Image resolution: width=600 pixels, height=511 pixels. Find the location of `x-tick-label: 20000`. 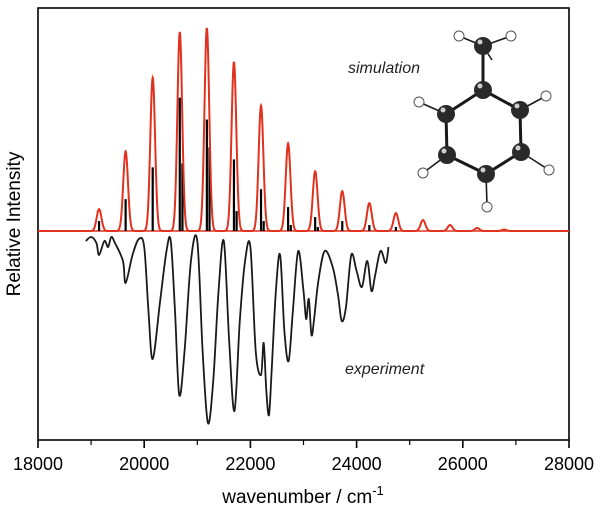

x-tick-label: 20000 is located at coordinates (144, 464).